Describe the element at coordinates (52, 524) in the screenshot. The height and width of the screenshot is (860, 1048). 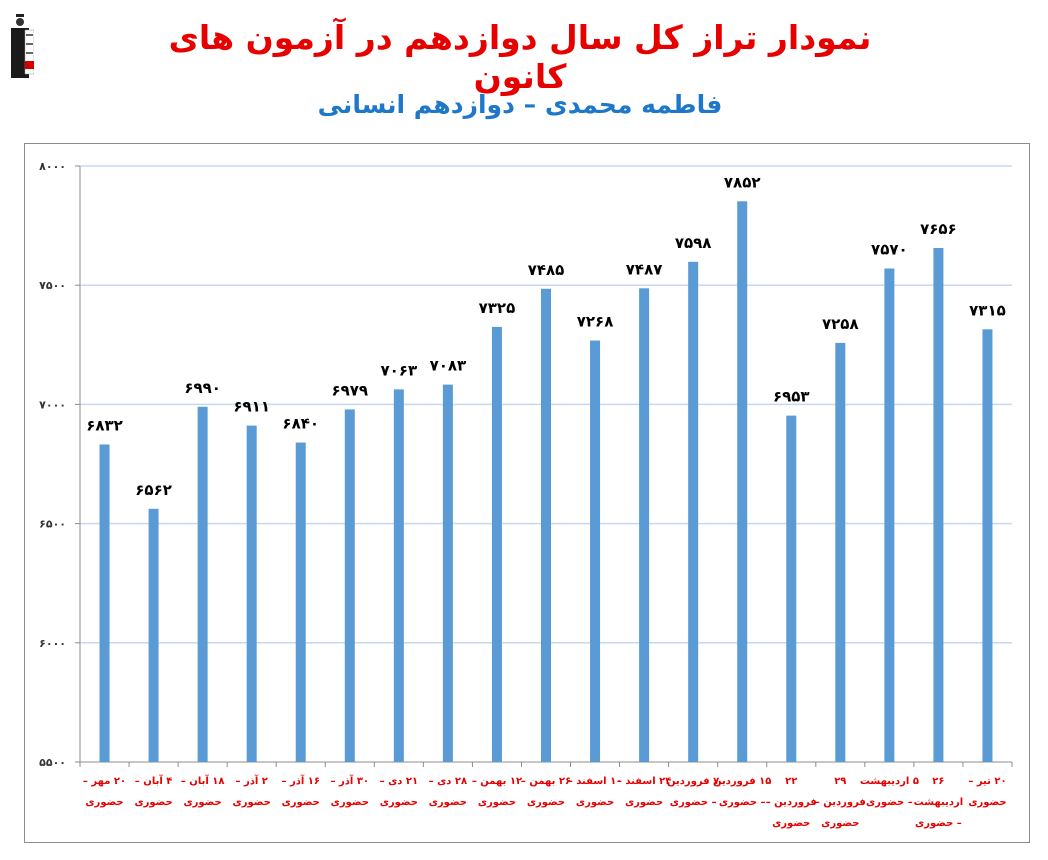
I see `y-tick-label: ۶۵۰۰` at that location.